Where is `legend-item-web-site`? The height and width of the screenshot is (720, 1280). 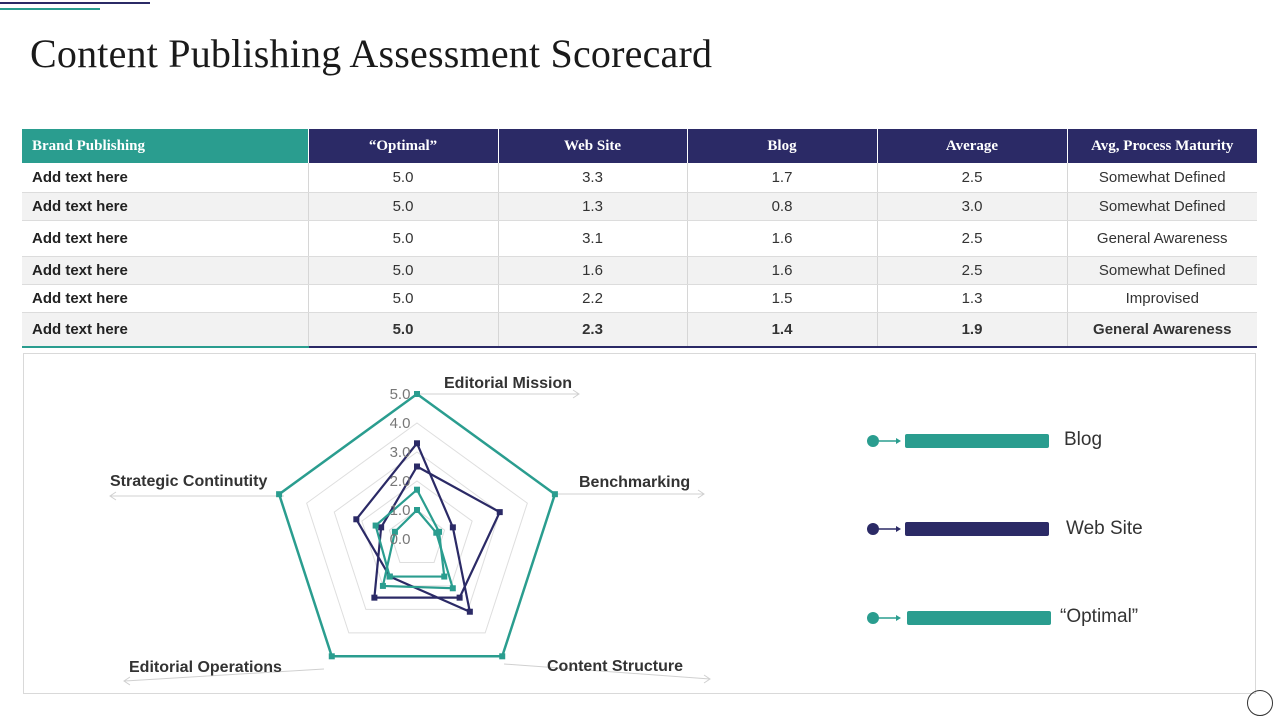
legend-item-web-site is located at coordinates (958, 531).